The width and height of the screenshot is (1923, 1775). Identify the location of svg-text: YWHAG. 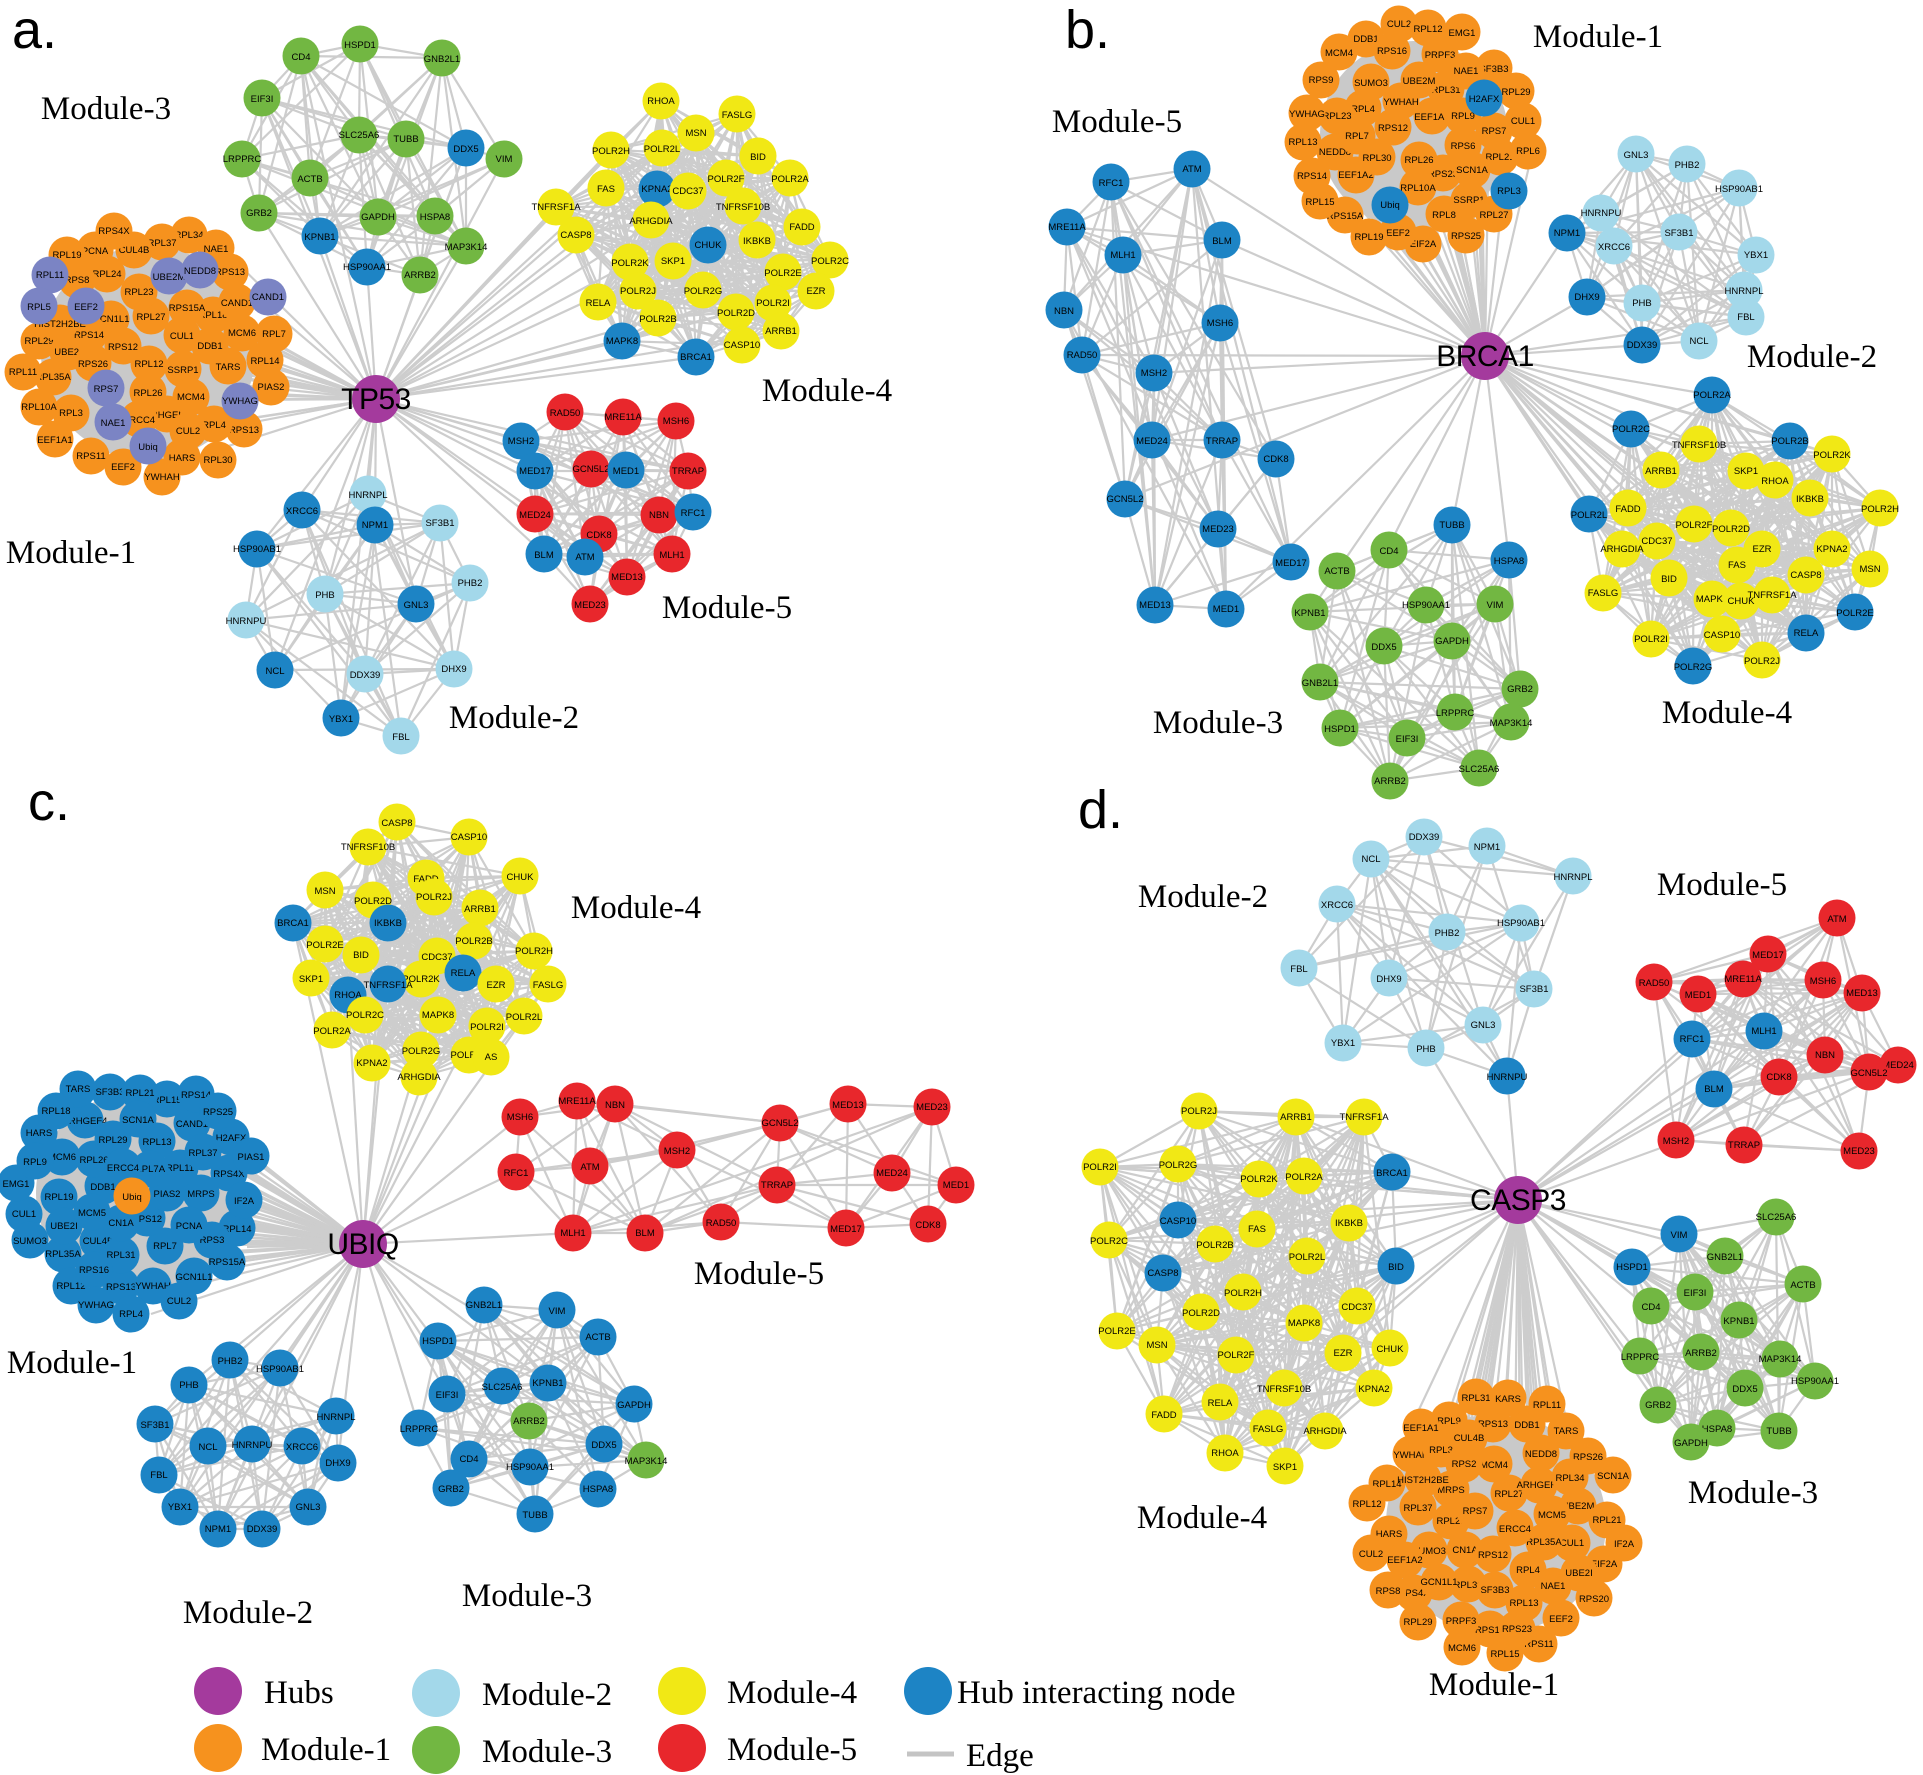
(240, 401).